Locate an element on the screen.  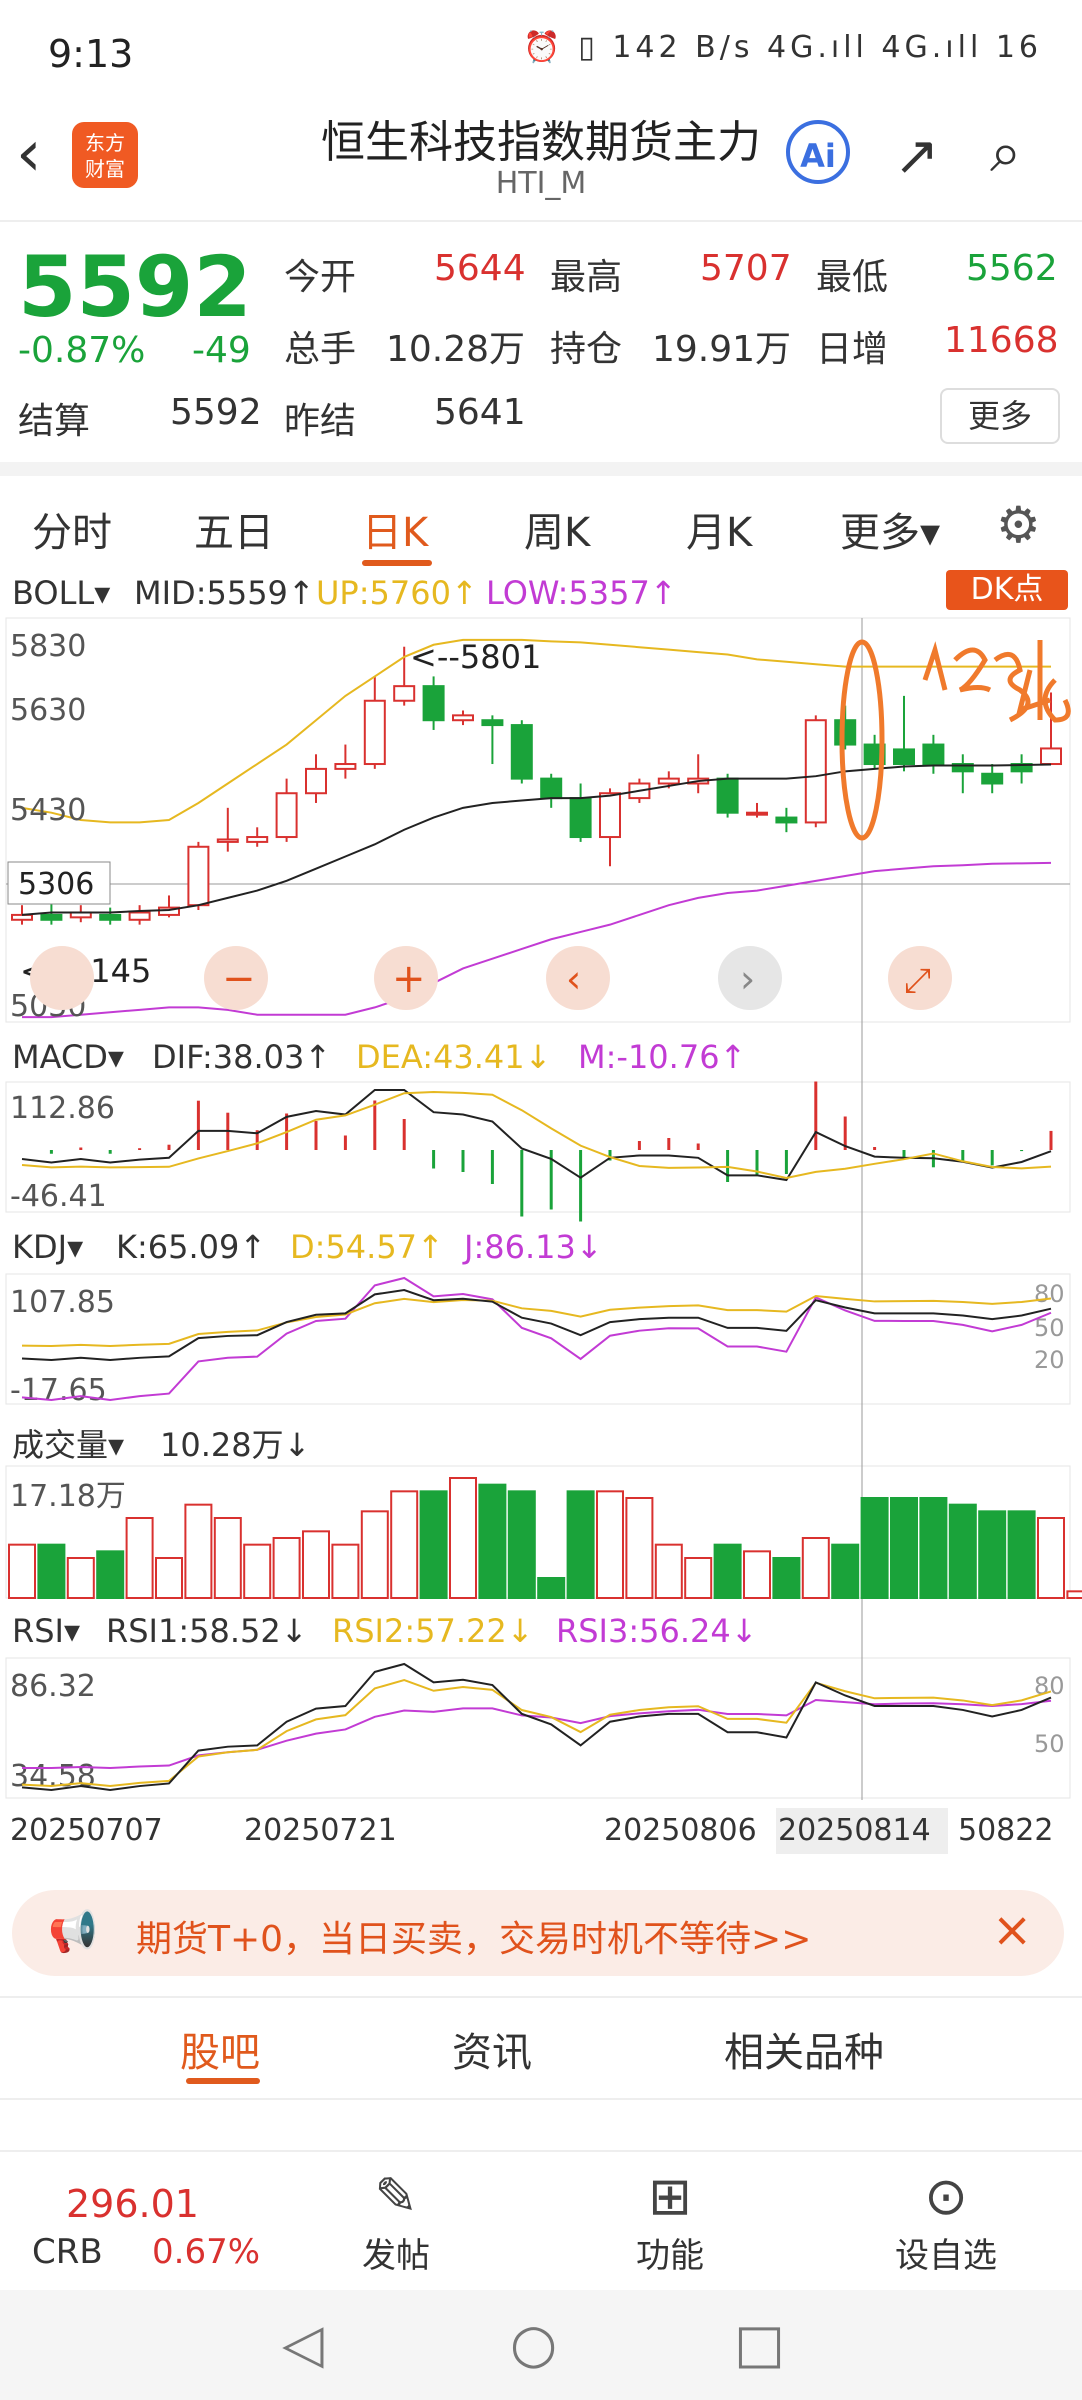
tab-news: 资讯 is located at coordinates (492, 2053).